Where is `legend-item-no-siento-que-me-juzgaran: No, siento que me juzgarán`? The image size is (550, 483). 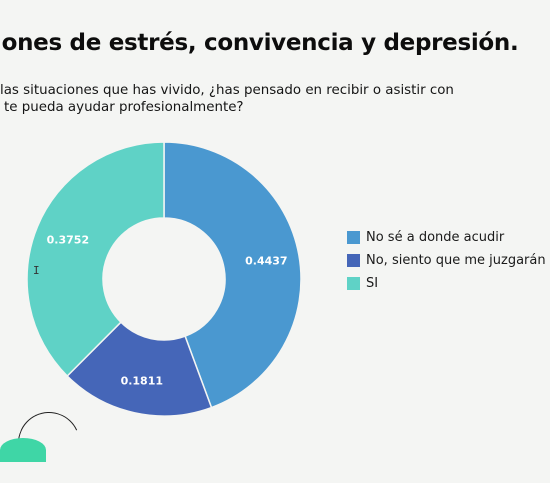 legend-item-no-siento-que-me-juzgaran: No, siento que me juzgarán is located at coordinates (446, 260).